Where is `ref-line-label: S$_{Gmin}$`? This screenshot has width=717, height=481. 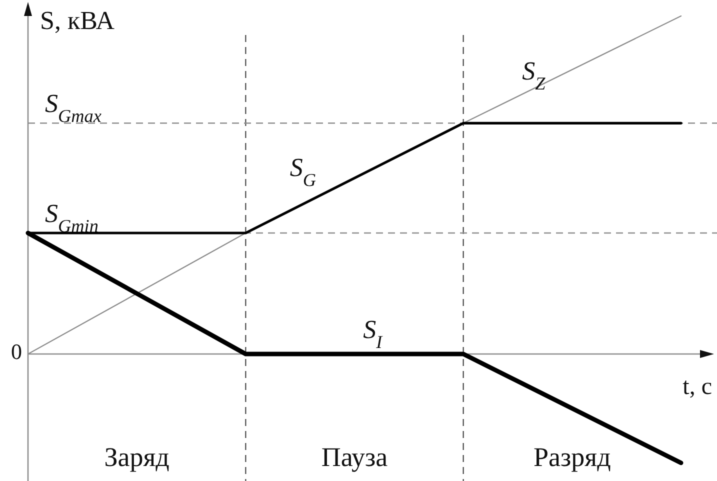
ref-line-label: S$_{Gmin}$ is located at coordinates (71, 217).